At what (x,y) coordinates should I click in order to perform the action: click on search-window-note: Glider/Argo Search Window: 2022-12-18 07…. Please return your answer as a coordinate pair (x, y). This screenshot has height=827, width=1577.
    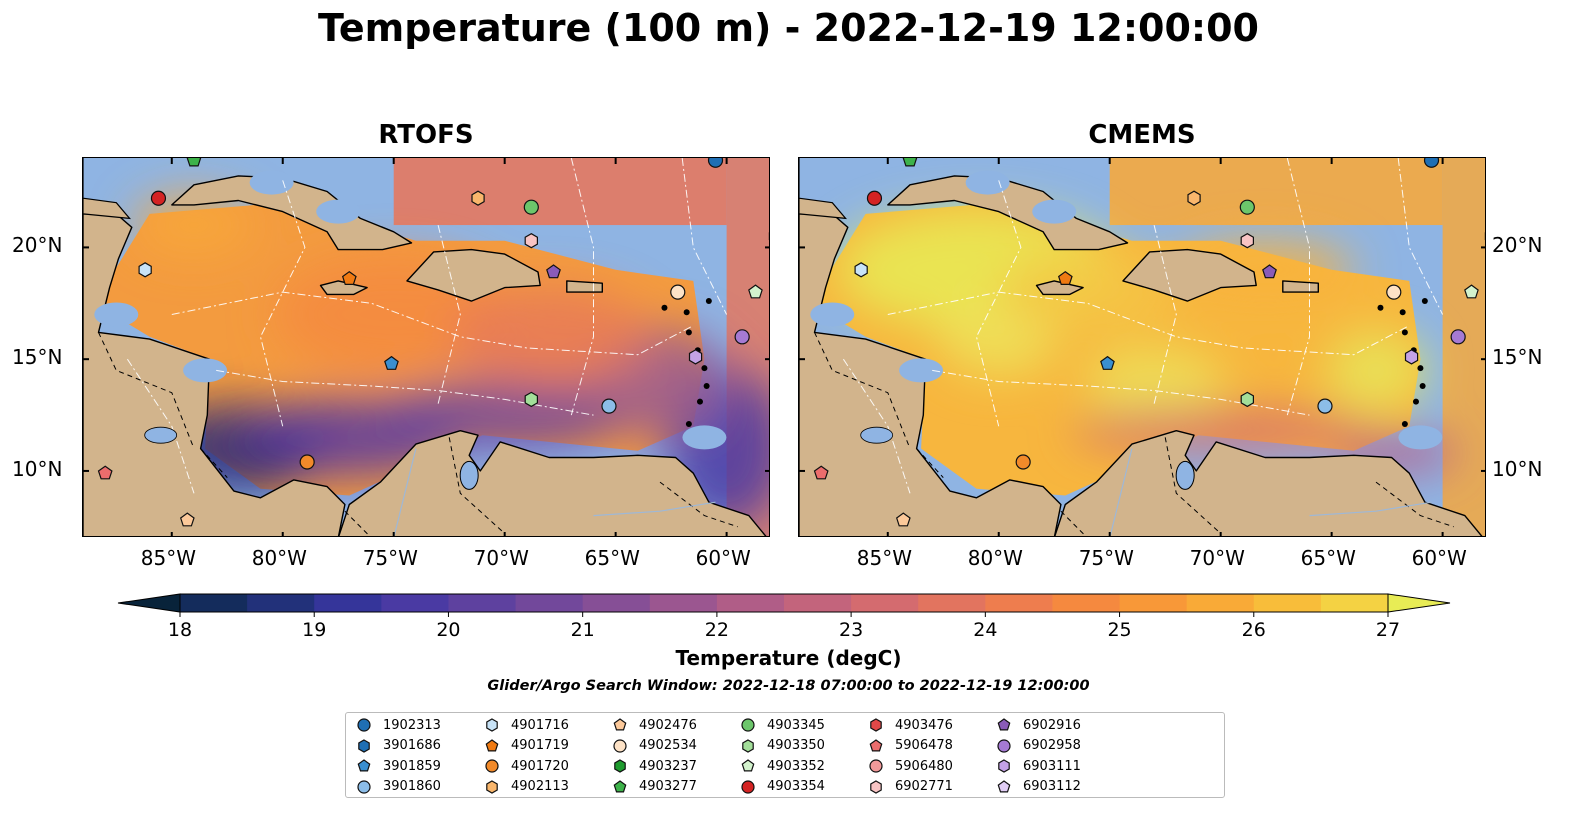
    Looking at the image, I should click on (788, 686).